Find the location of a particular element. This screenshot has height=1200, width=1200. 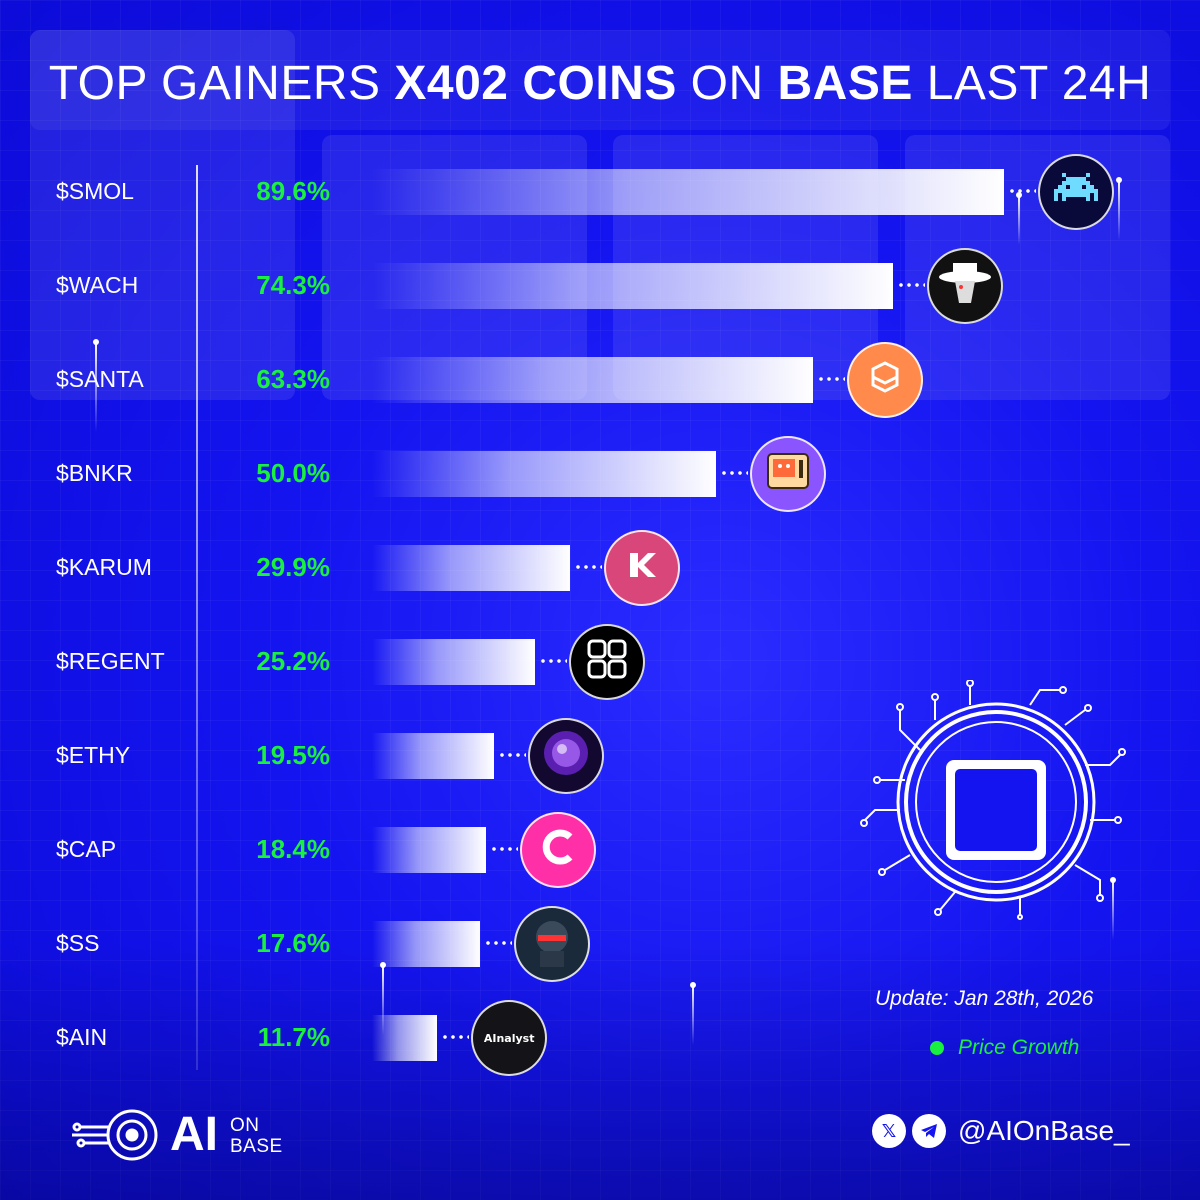

value-label: 17.6% is located at coordinates (293, 943).